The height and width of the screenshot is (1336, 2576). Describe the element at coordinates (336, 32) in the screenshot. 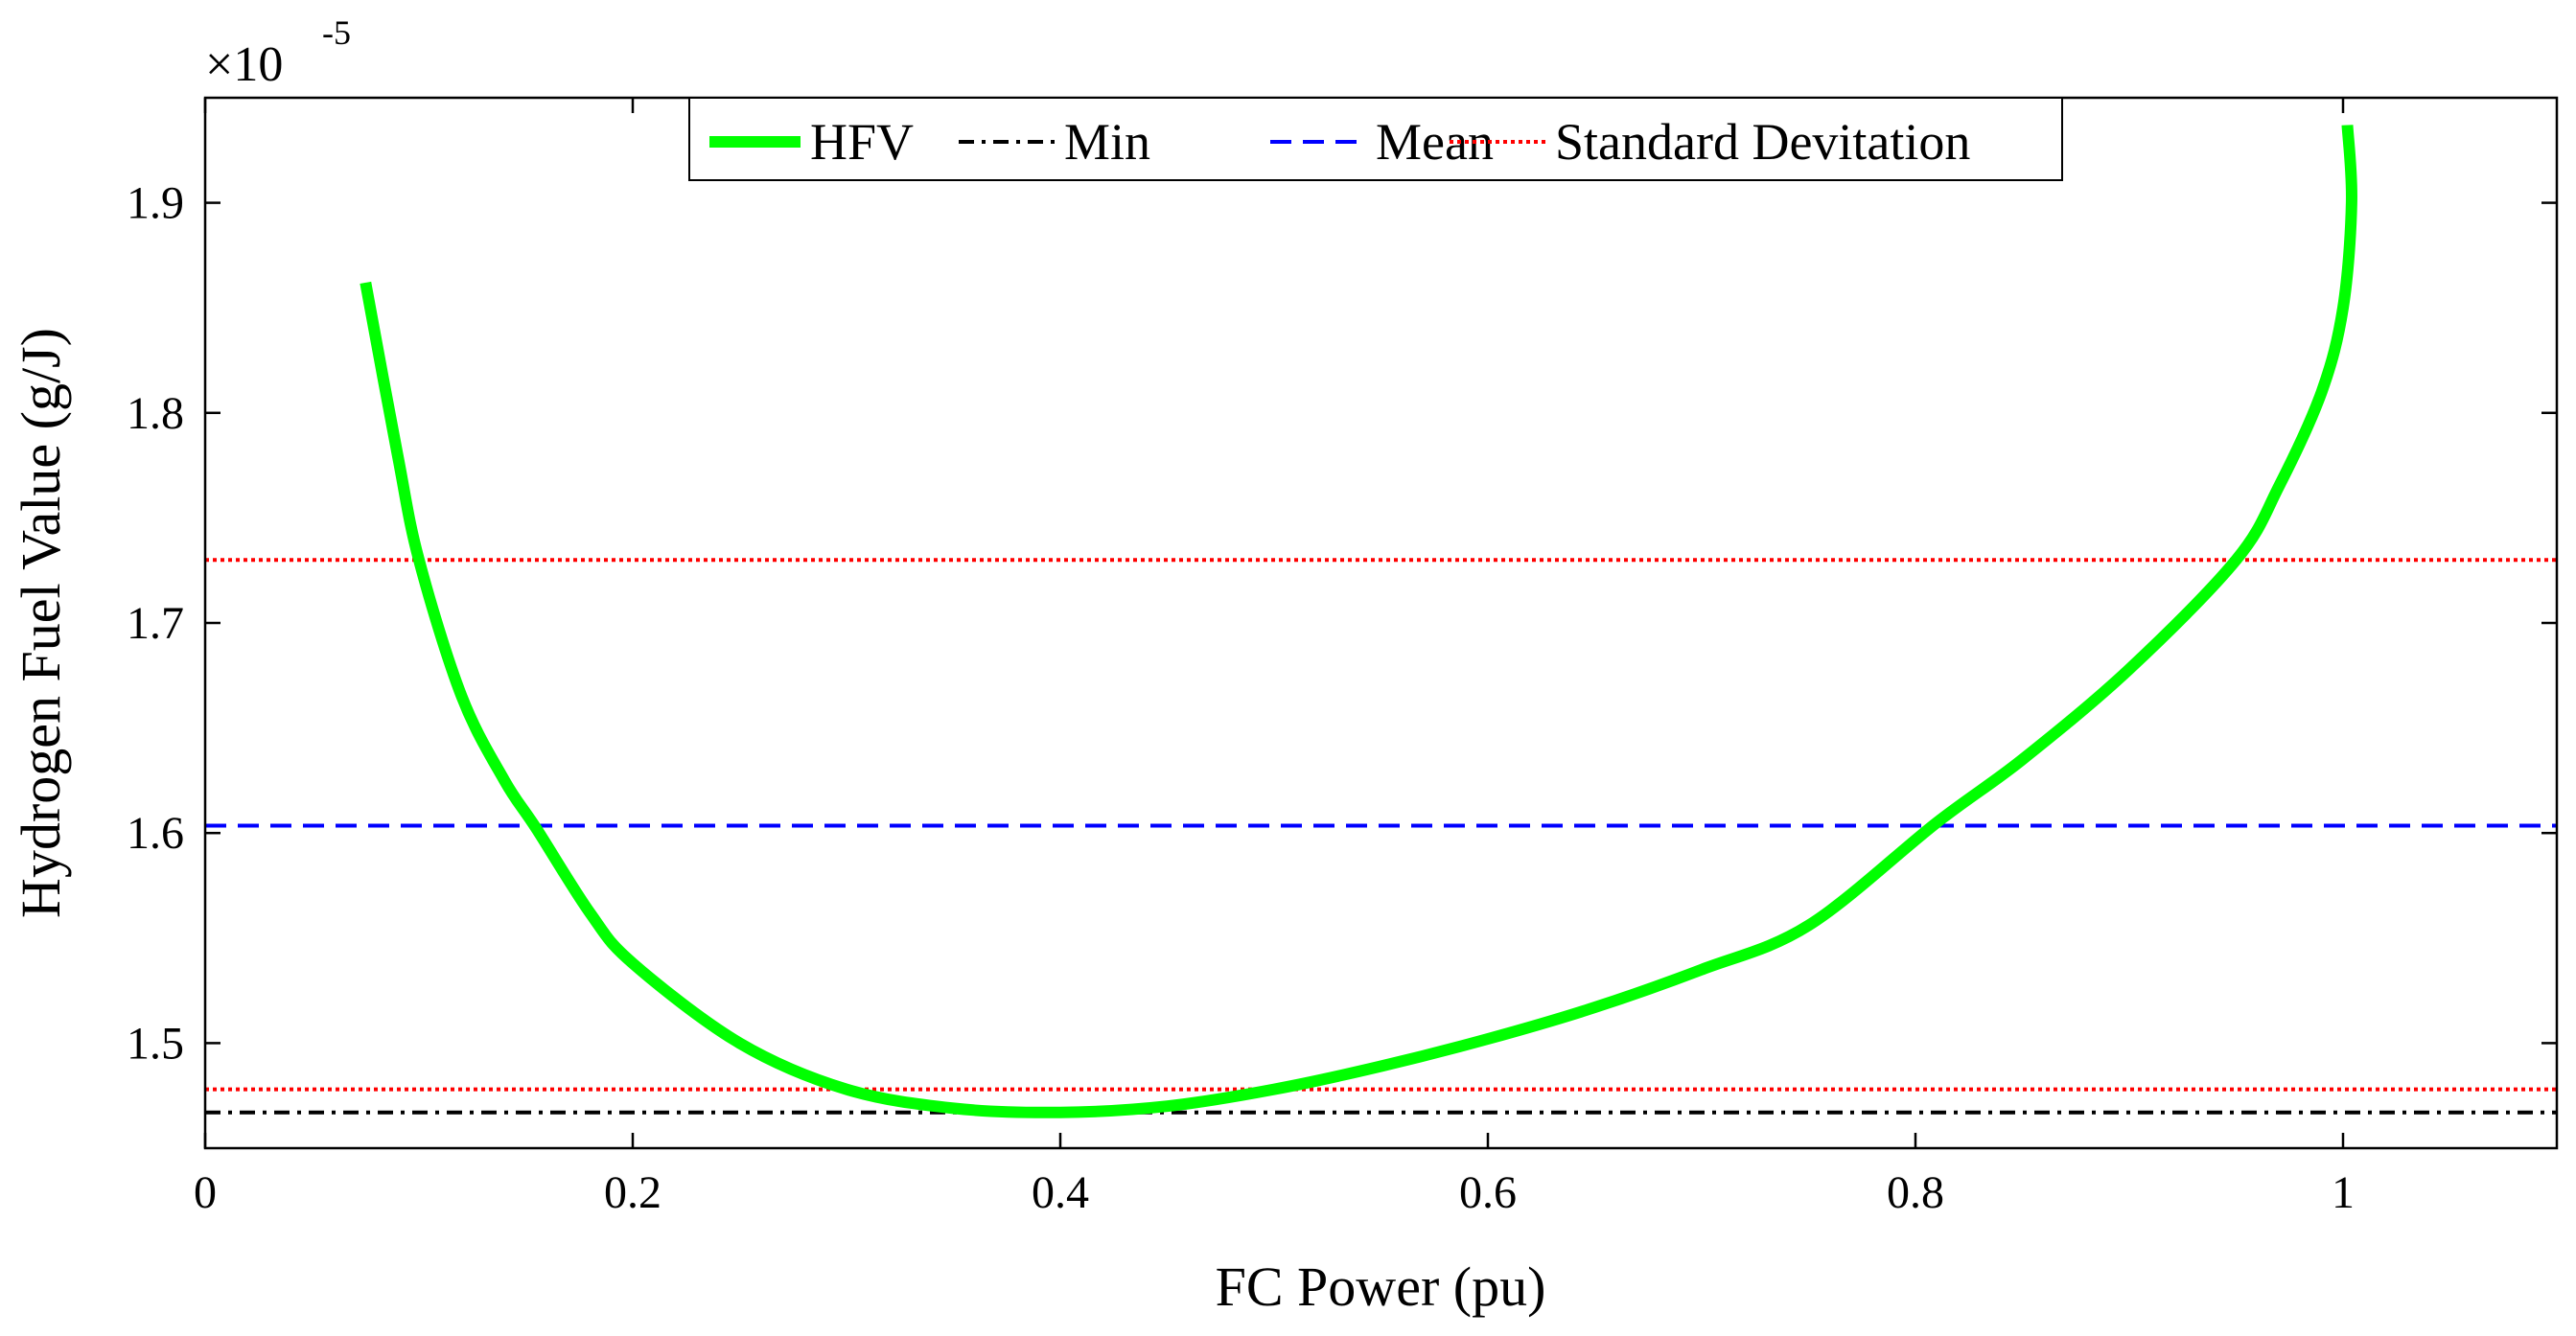

I see `y-multiplier-exponent: -5` at that location.